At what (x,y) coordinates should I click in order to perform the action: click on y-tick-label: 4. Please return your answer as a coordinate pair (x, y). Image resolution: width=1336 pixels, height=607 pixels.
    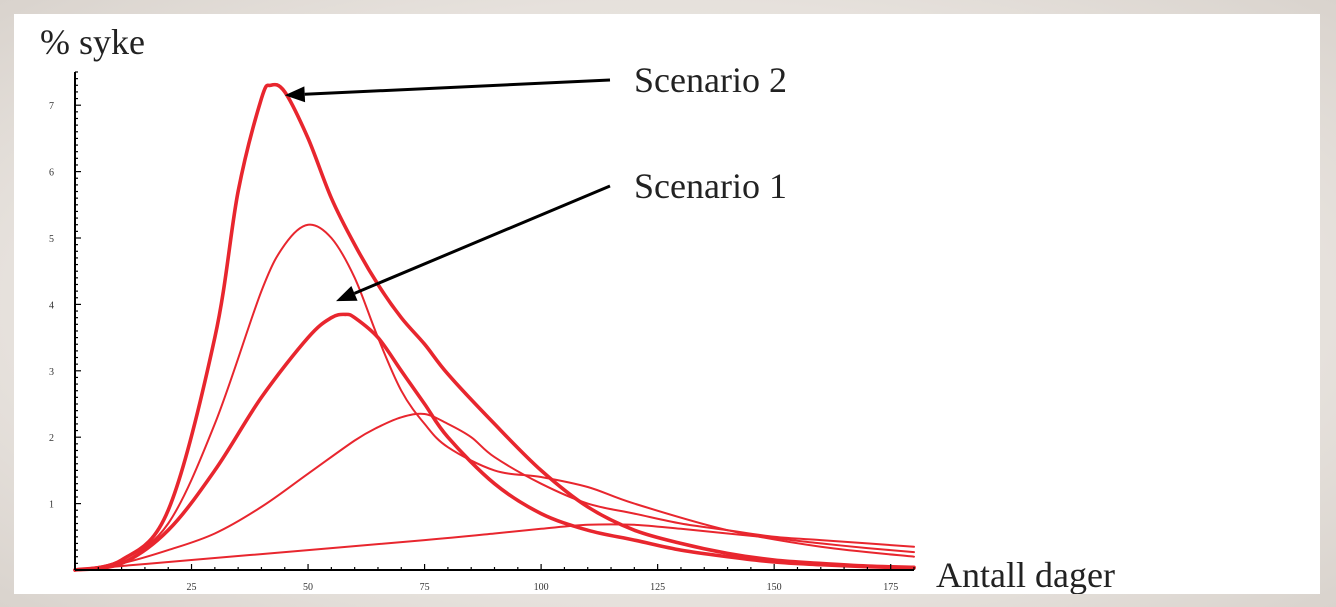
    Looking at the image, I should click on (51, 305).